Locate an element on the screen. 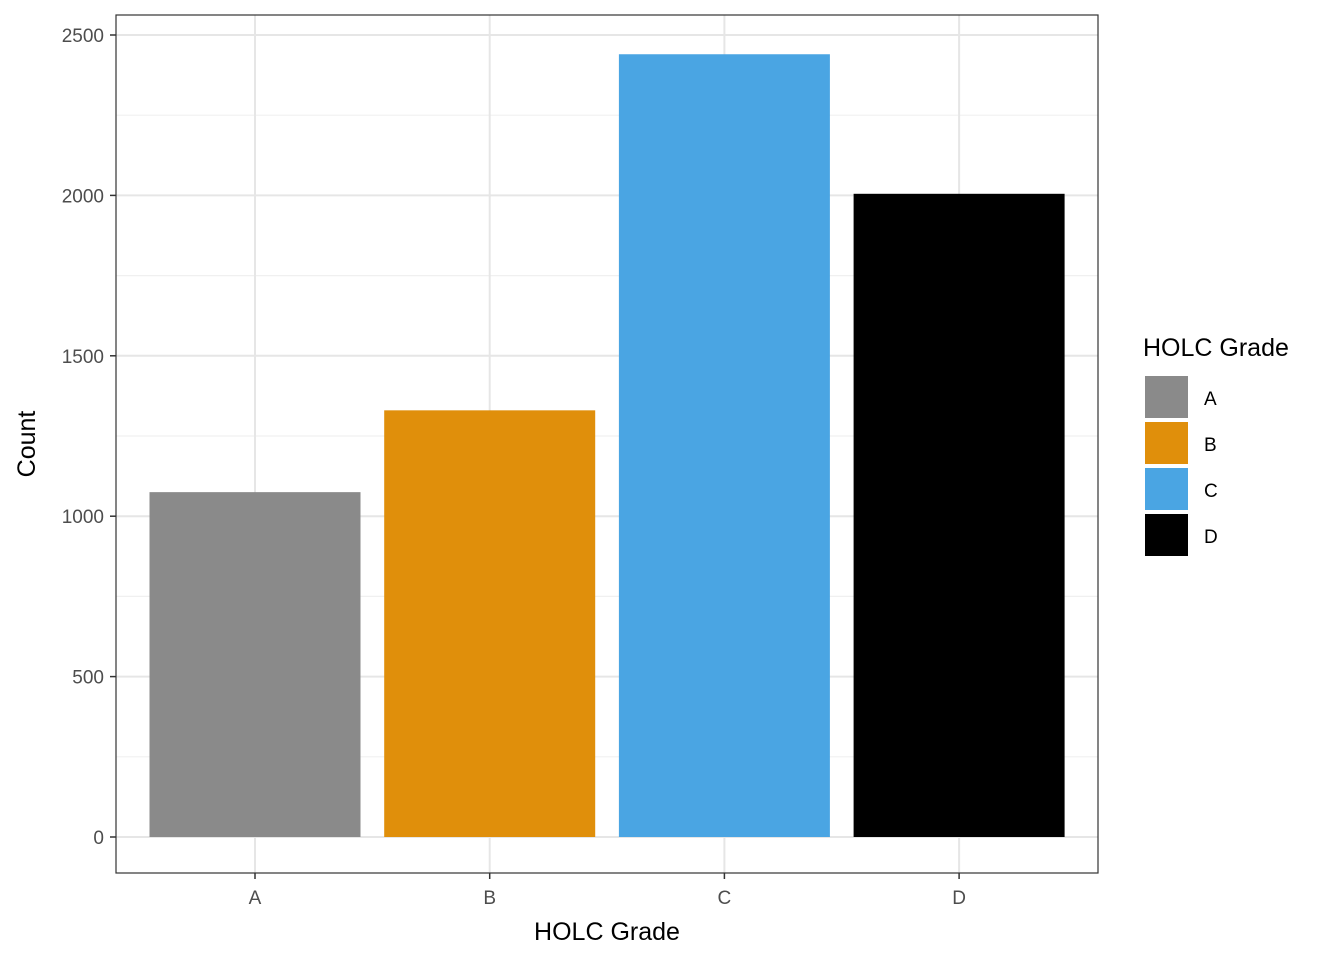 The width and height of the screenshot is (1344, 960). y-axis-title: Count is located at coordinates (27, 444).